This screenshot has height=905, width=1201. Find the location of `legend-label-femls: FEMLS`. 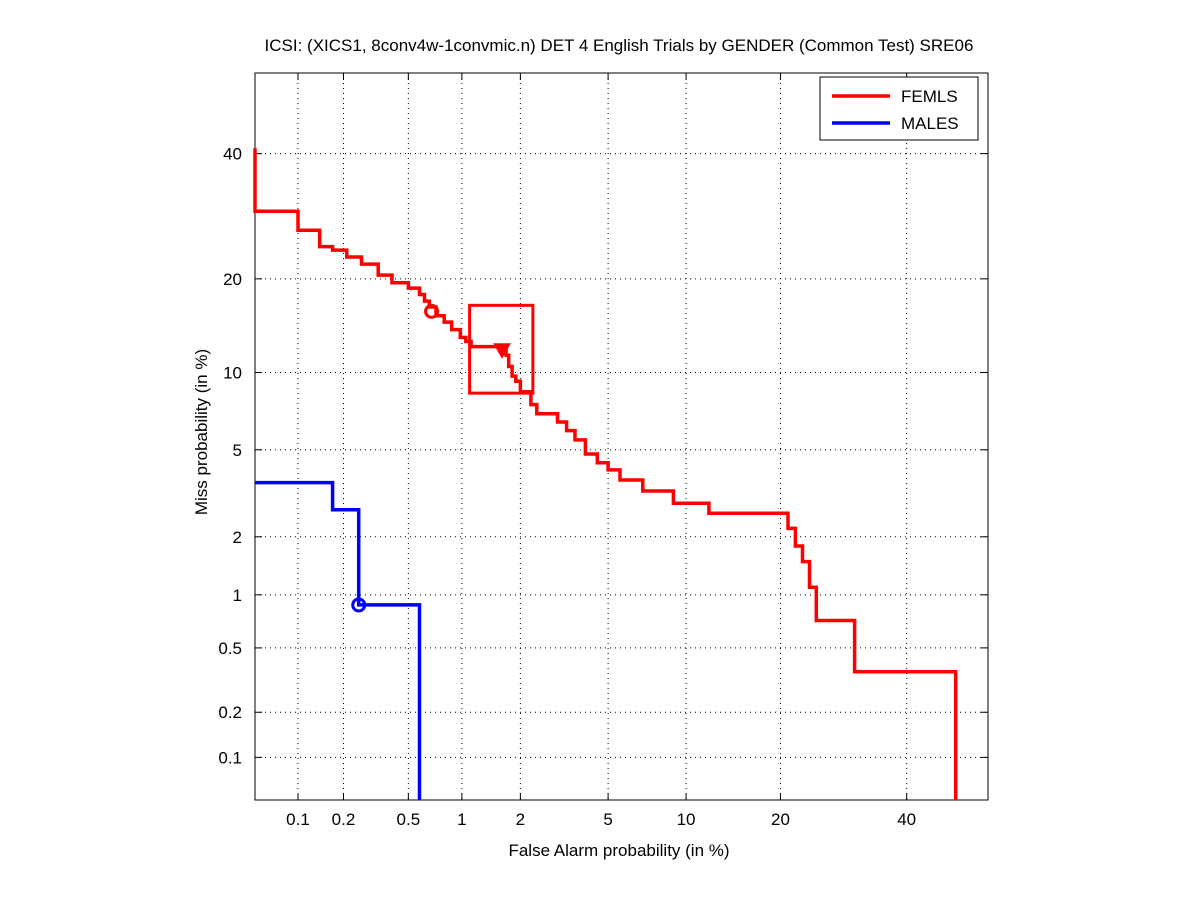

legend-label-femls: FEMLS is located at coordinates (929, 96).